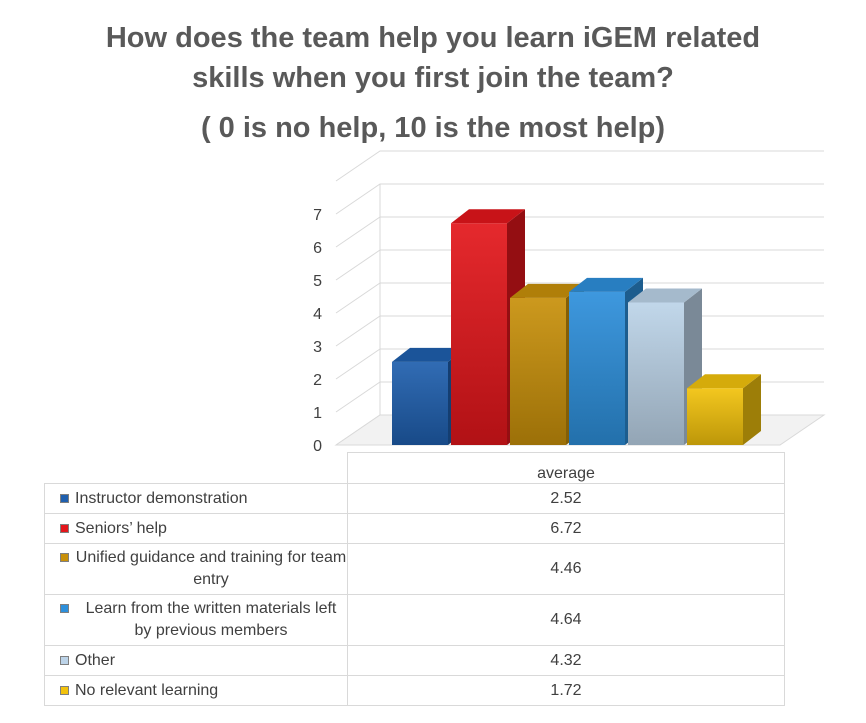  I want to click on category-header: average, so click(566, 468).